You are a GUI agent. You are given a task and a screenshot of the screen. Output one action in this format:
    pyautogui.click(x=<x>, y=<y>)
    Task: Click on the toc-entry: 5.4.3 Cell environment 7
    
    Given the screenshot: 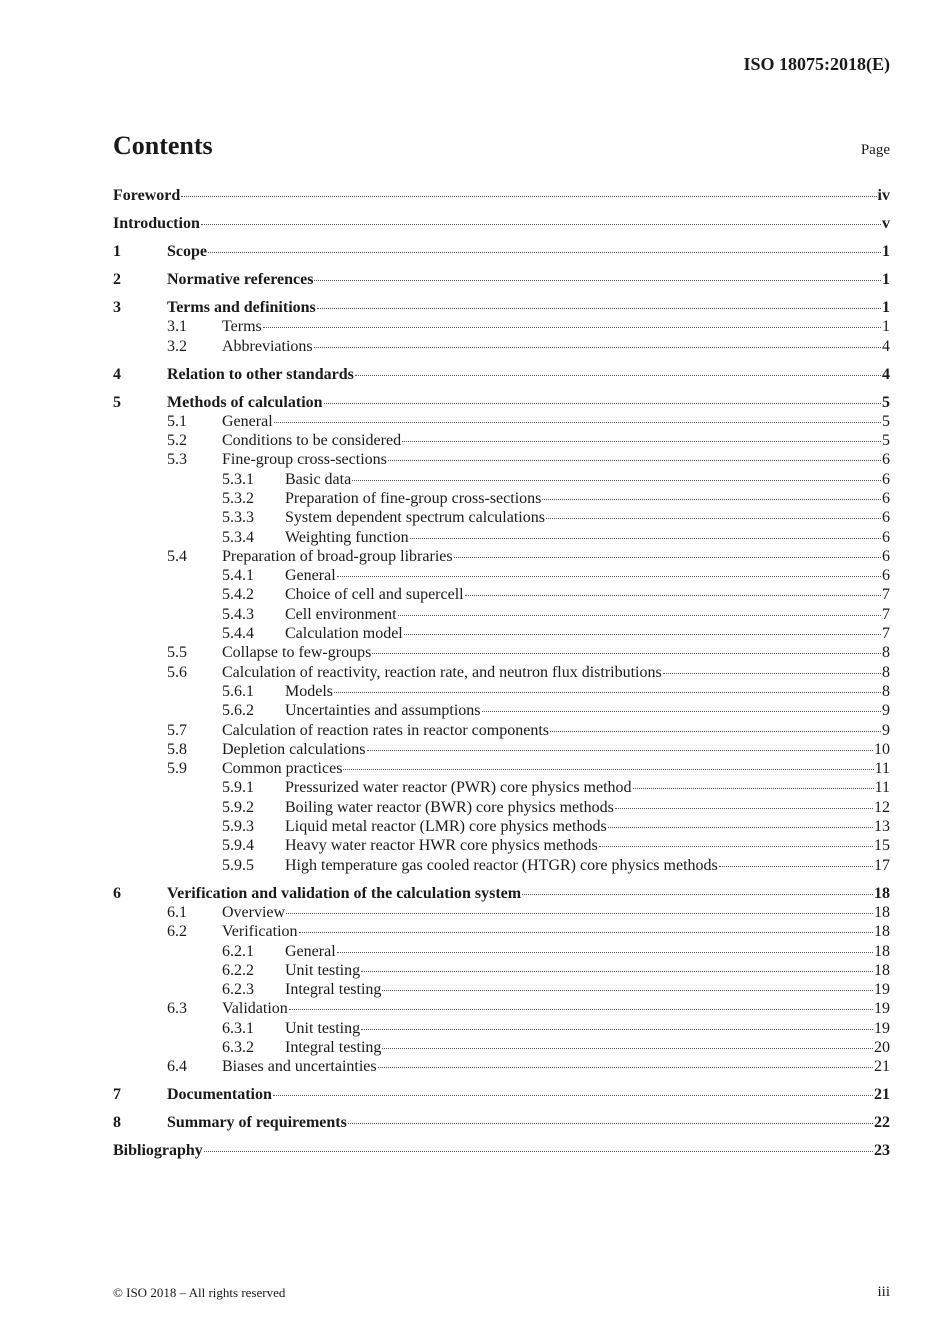 What is the action you would take?
    pyautogui.click(x=501, y=614)
    